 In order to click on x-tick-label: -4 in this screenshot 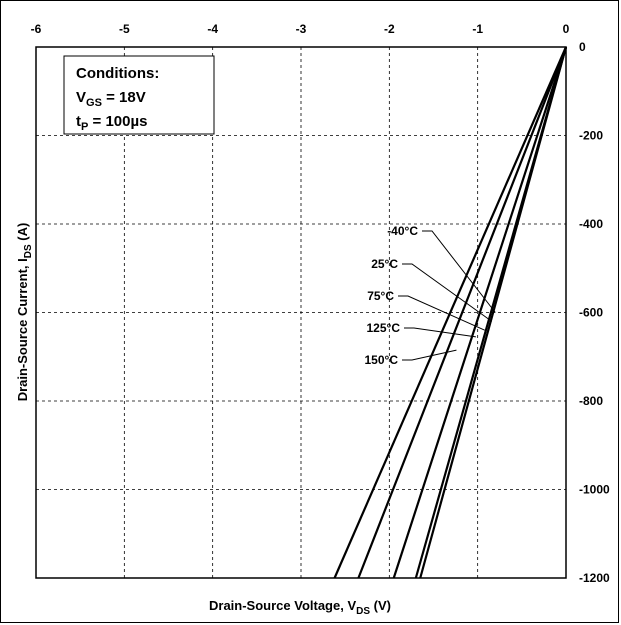, I will do `click(212, 29)`.